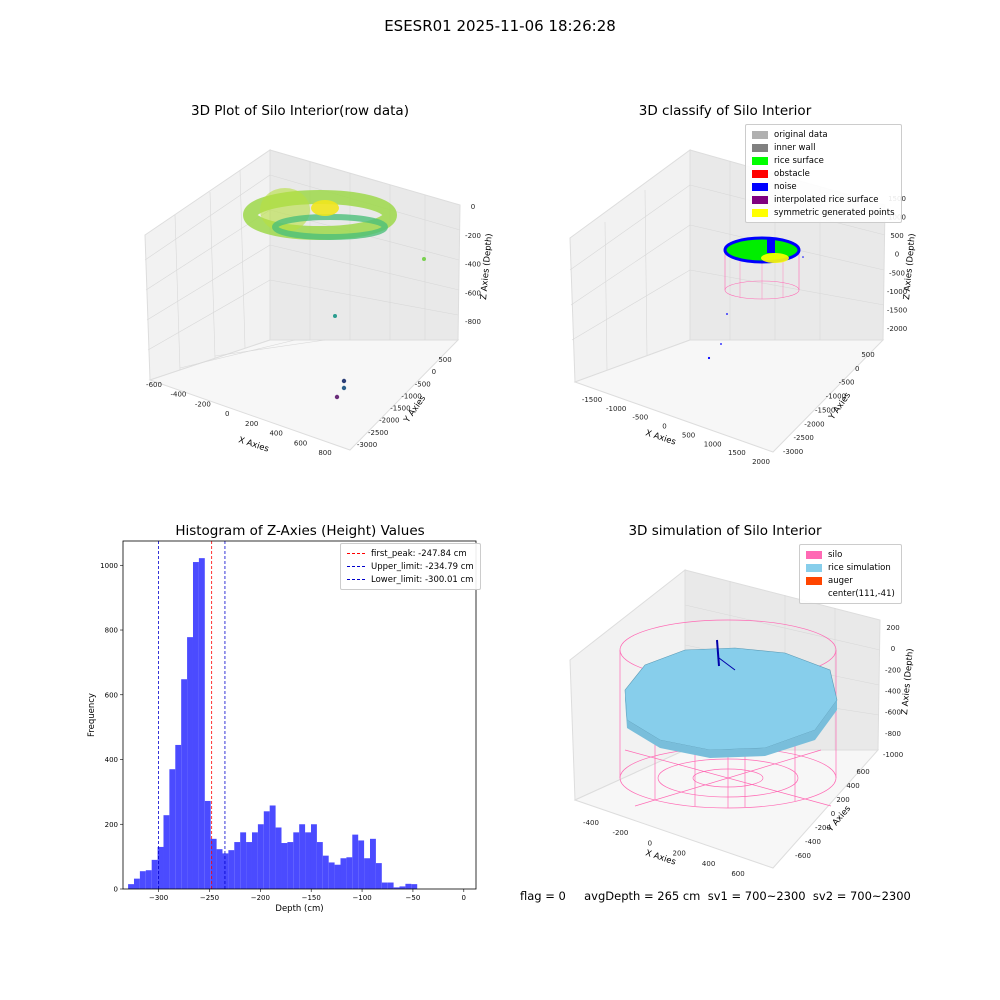  Describe the element at coordinates (893, 649) in the screenshot. I see `simulation-z-tick: 0` at that location.